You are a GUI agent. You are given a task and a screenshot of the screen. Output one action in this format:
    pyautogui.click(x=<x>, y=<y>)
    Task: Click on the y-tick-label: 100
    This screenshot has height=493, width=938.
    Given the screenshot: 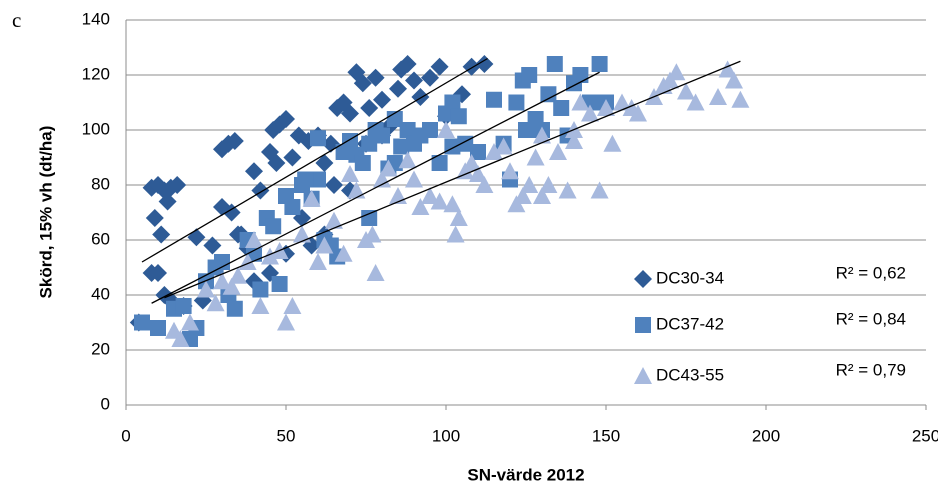 What is the action you would take?
    pyautogui.click(x=96, y=128)
    